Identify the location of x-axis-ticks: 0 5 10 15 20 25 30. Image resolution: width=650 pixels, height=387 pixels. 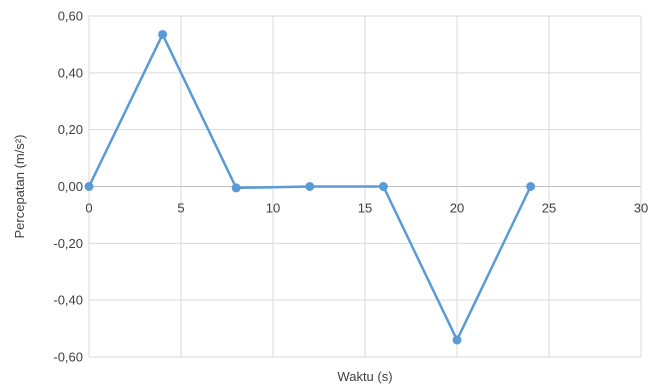
(366, 208).